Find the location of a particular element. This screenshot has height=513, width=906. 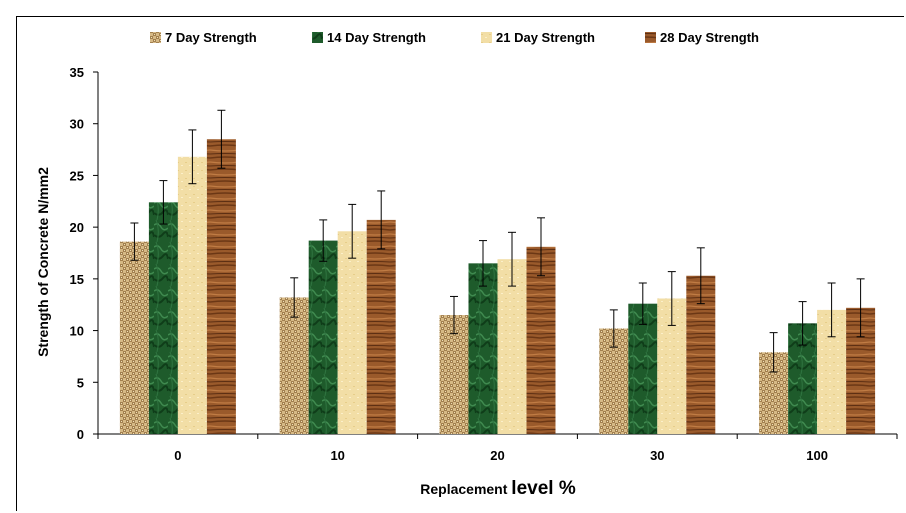

x-tick-label: 20 is located at coordinates (497, 455).